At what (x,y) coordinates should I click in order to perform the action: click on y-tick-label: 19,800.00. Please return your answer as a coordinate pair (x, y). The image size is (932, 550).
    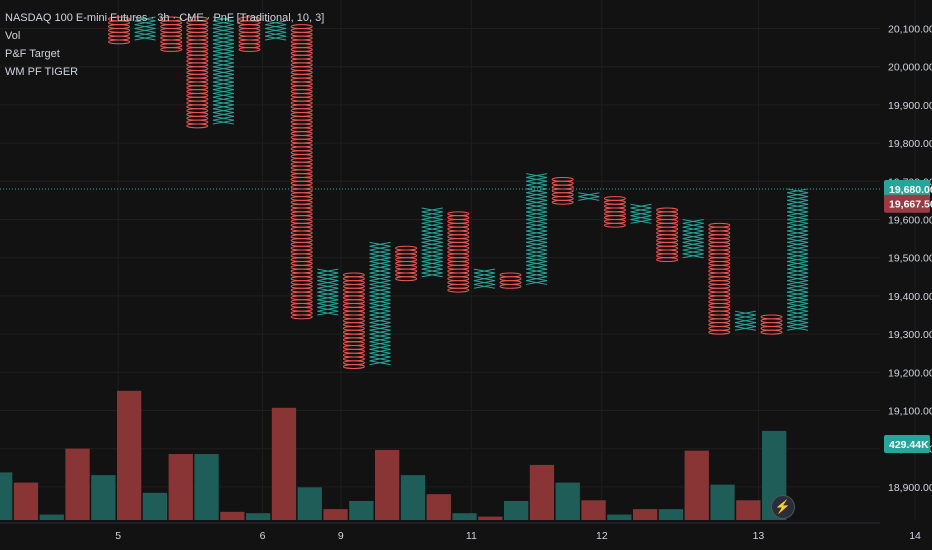
    Looking at the image, I should click on (910, 144).